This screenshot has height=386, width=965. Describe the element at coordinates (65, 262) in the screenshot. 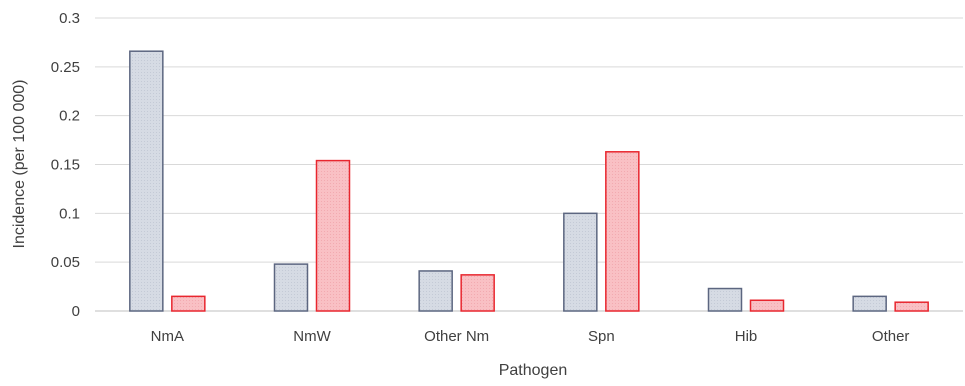

I see `y-tick-label: 0.05` at that location.